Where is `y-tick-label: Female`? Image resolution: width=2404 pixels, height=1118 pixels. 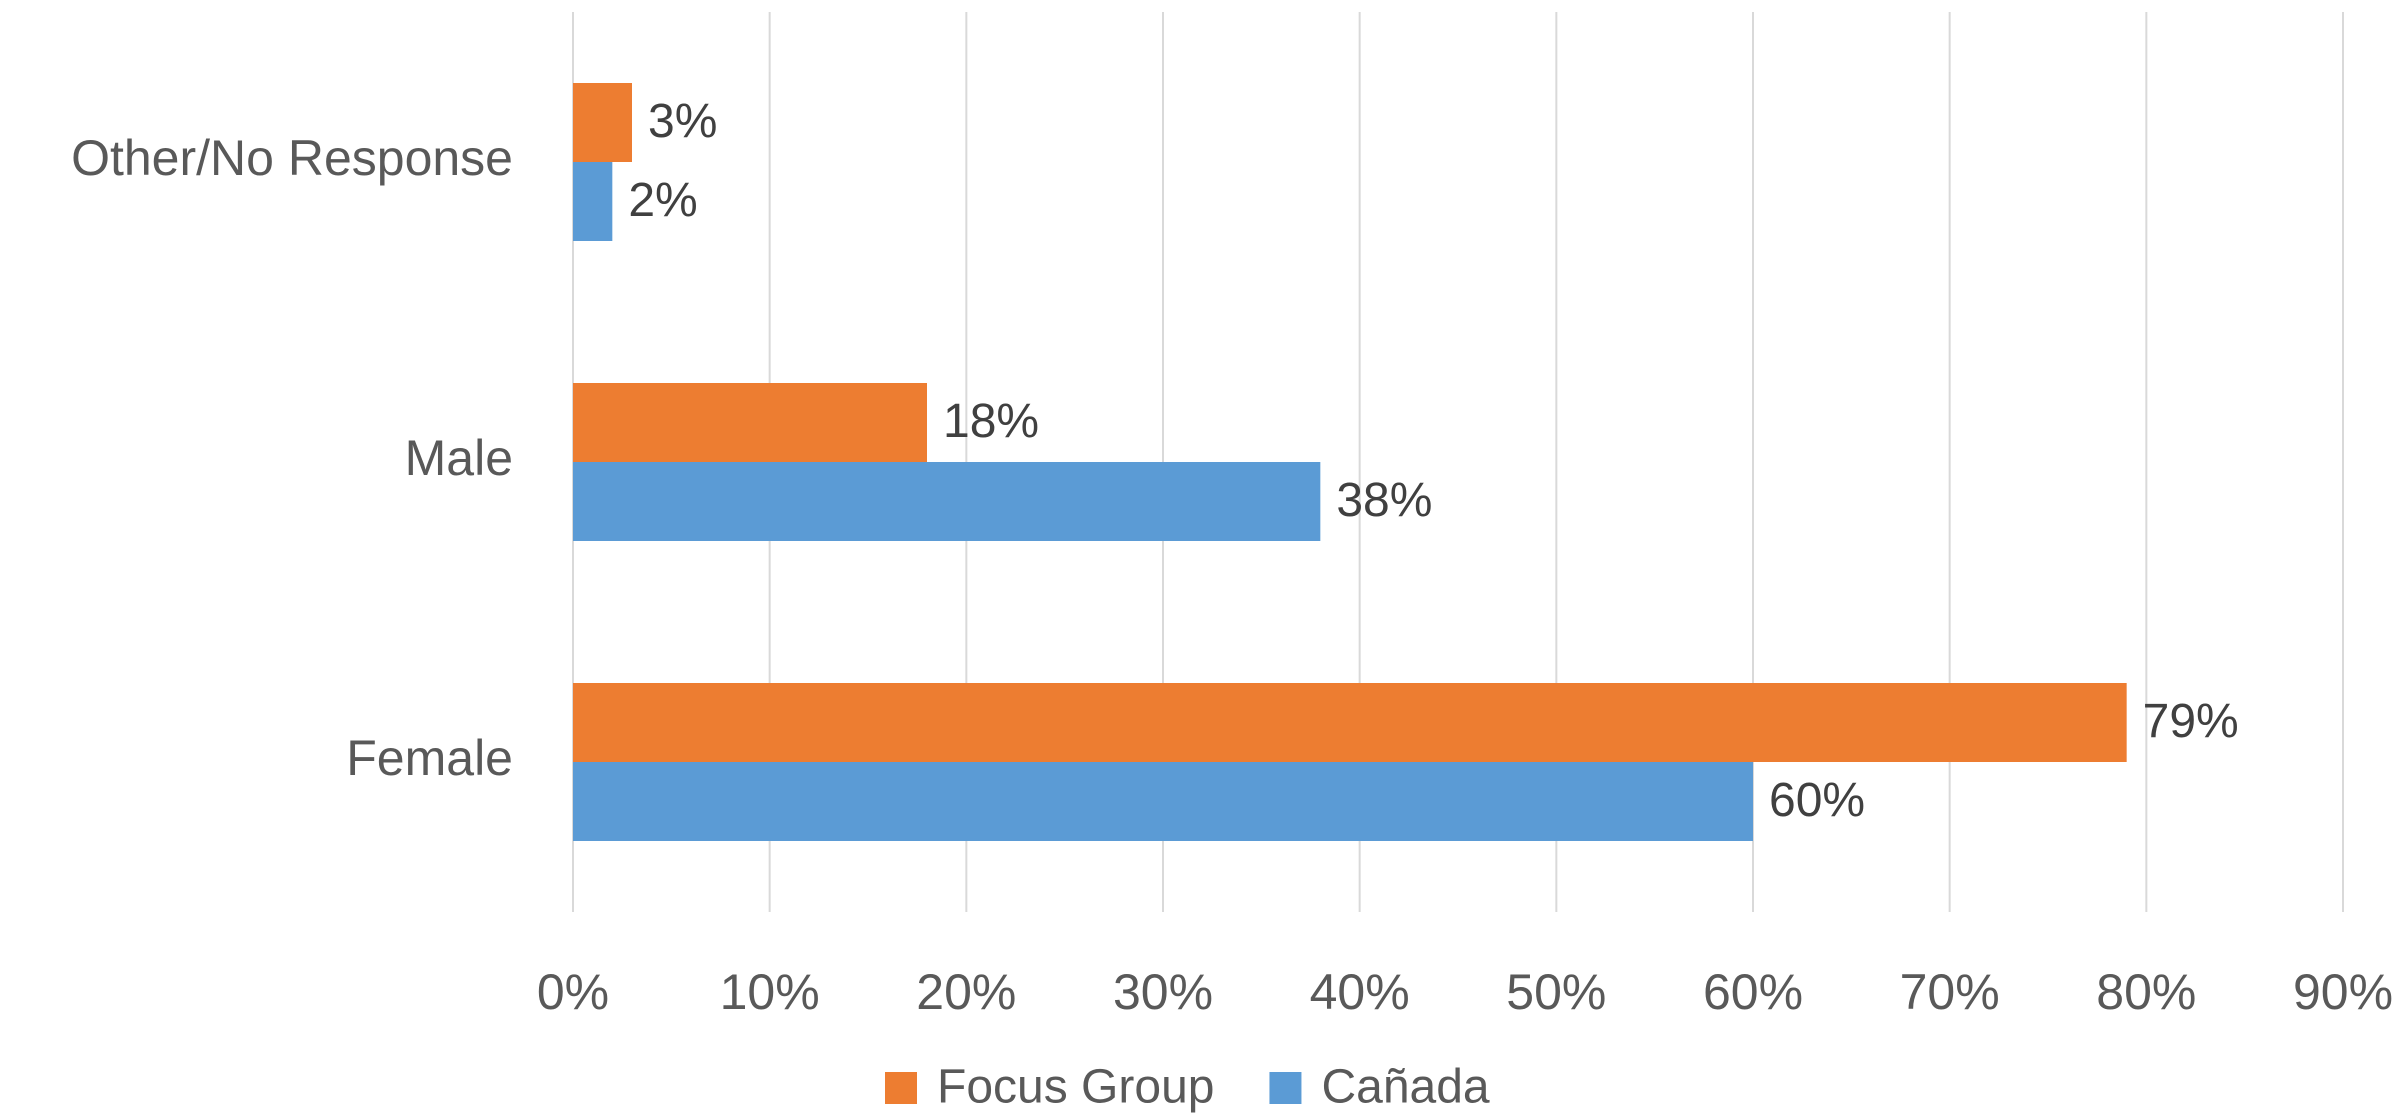
y-tick-label: Female is located at coordinates (429, 758).